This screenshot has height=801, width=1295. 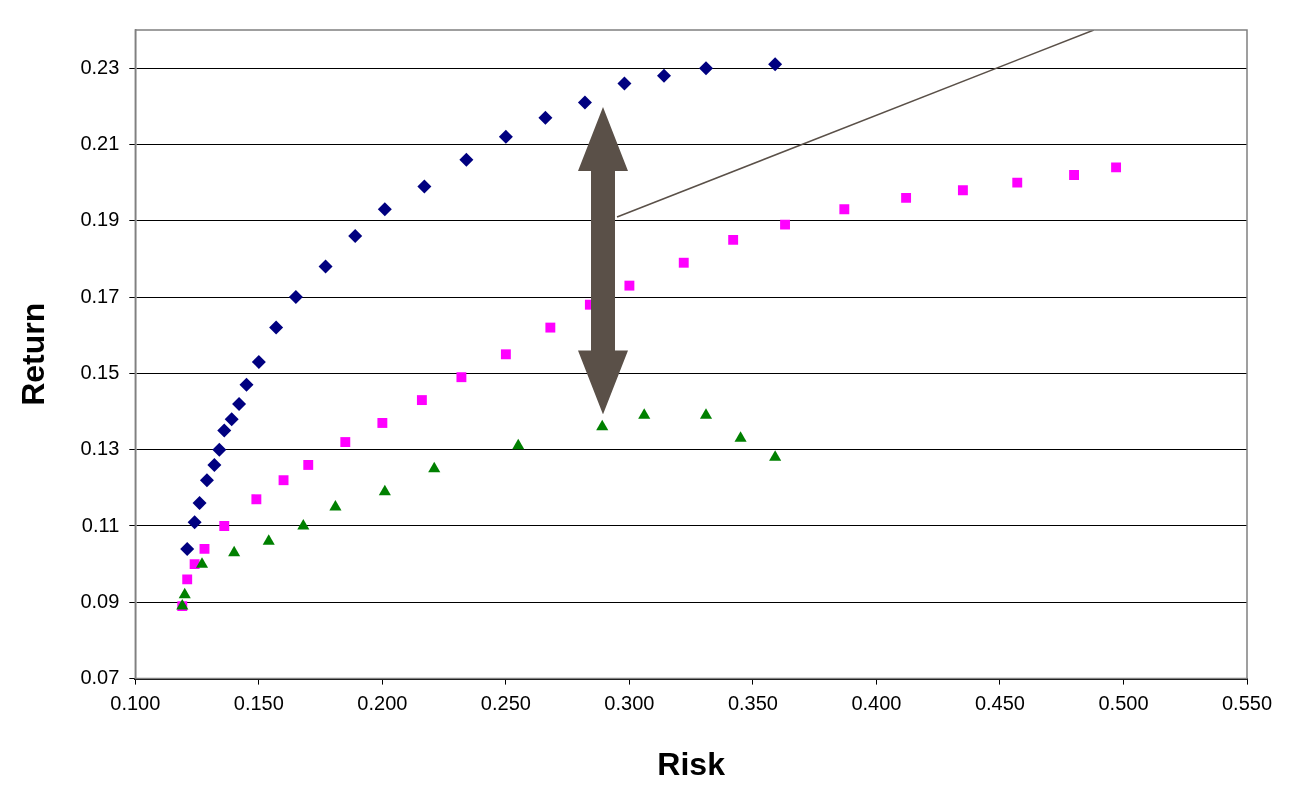 I want to click on x-tick-label: 0.150, so click(x=258, y=703).